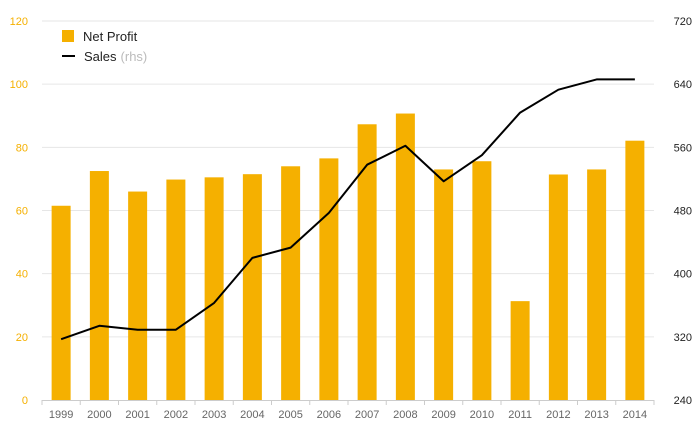  Describe the element at coordinates (367, 415) in the screenshot. I see `x-tick-label: 2007` at that location.